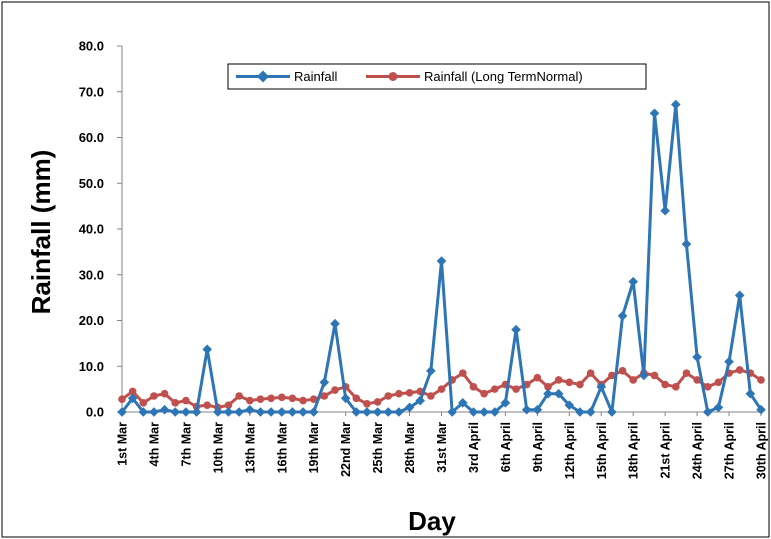  Describe the element at coordinates (432, 521) in the screenshot. I see `x-axis-title: Day` at that location.